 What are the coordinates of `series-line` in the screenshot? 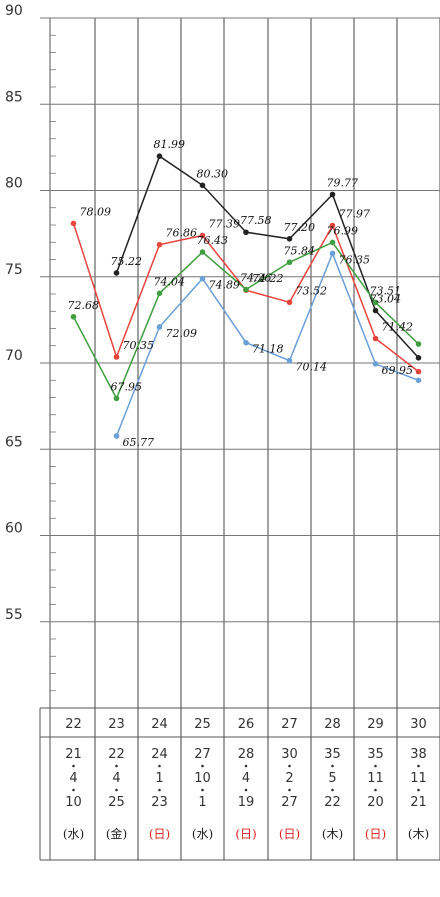 It's located at (267, 344).